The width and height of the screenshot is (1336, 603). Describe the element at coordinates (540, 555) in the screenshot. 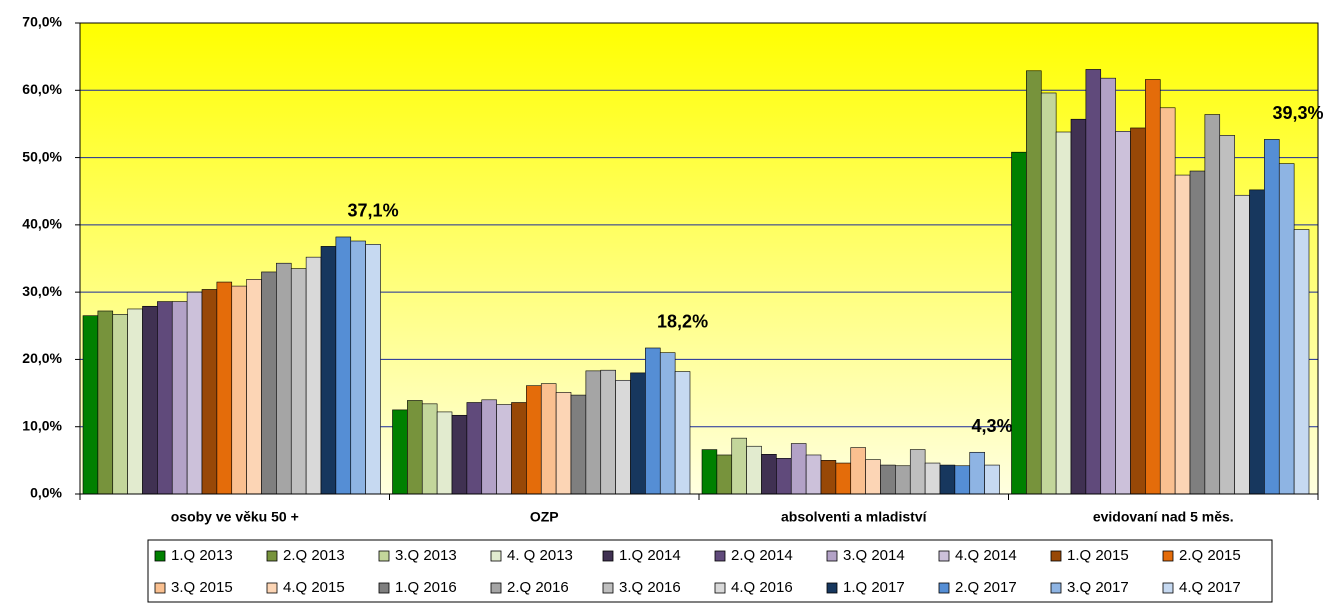

I see `legend-label: 4. Q 2013` at that location.